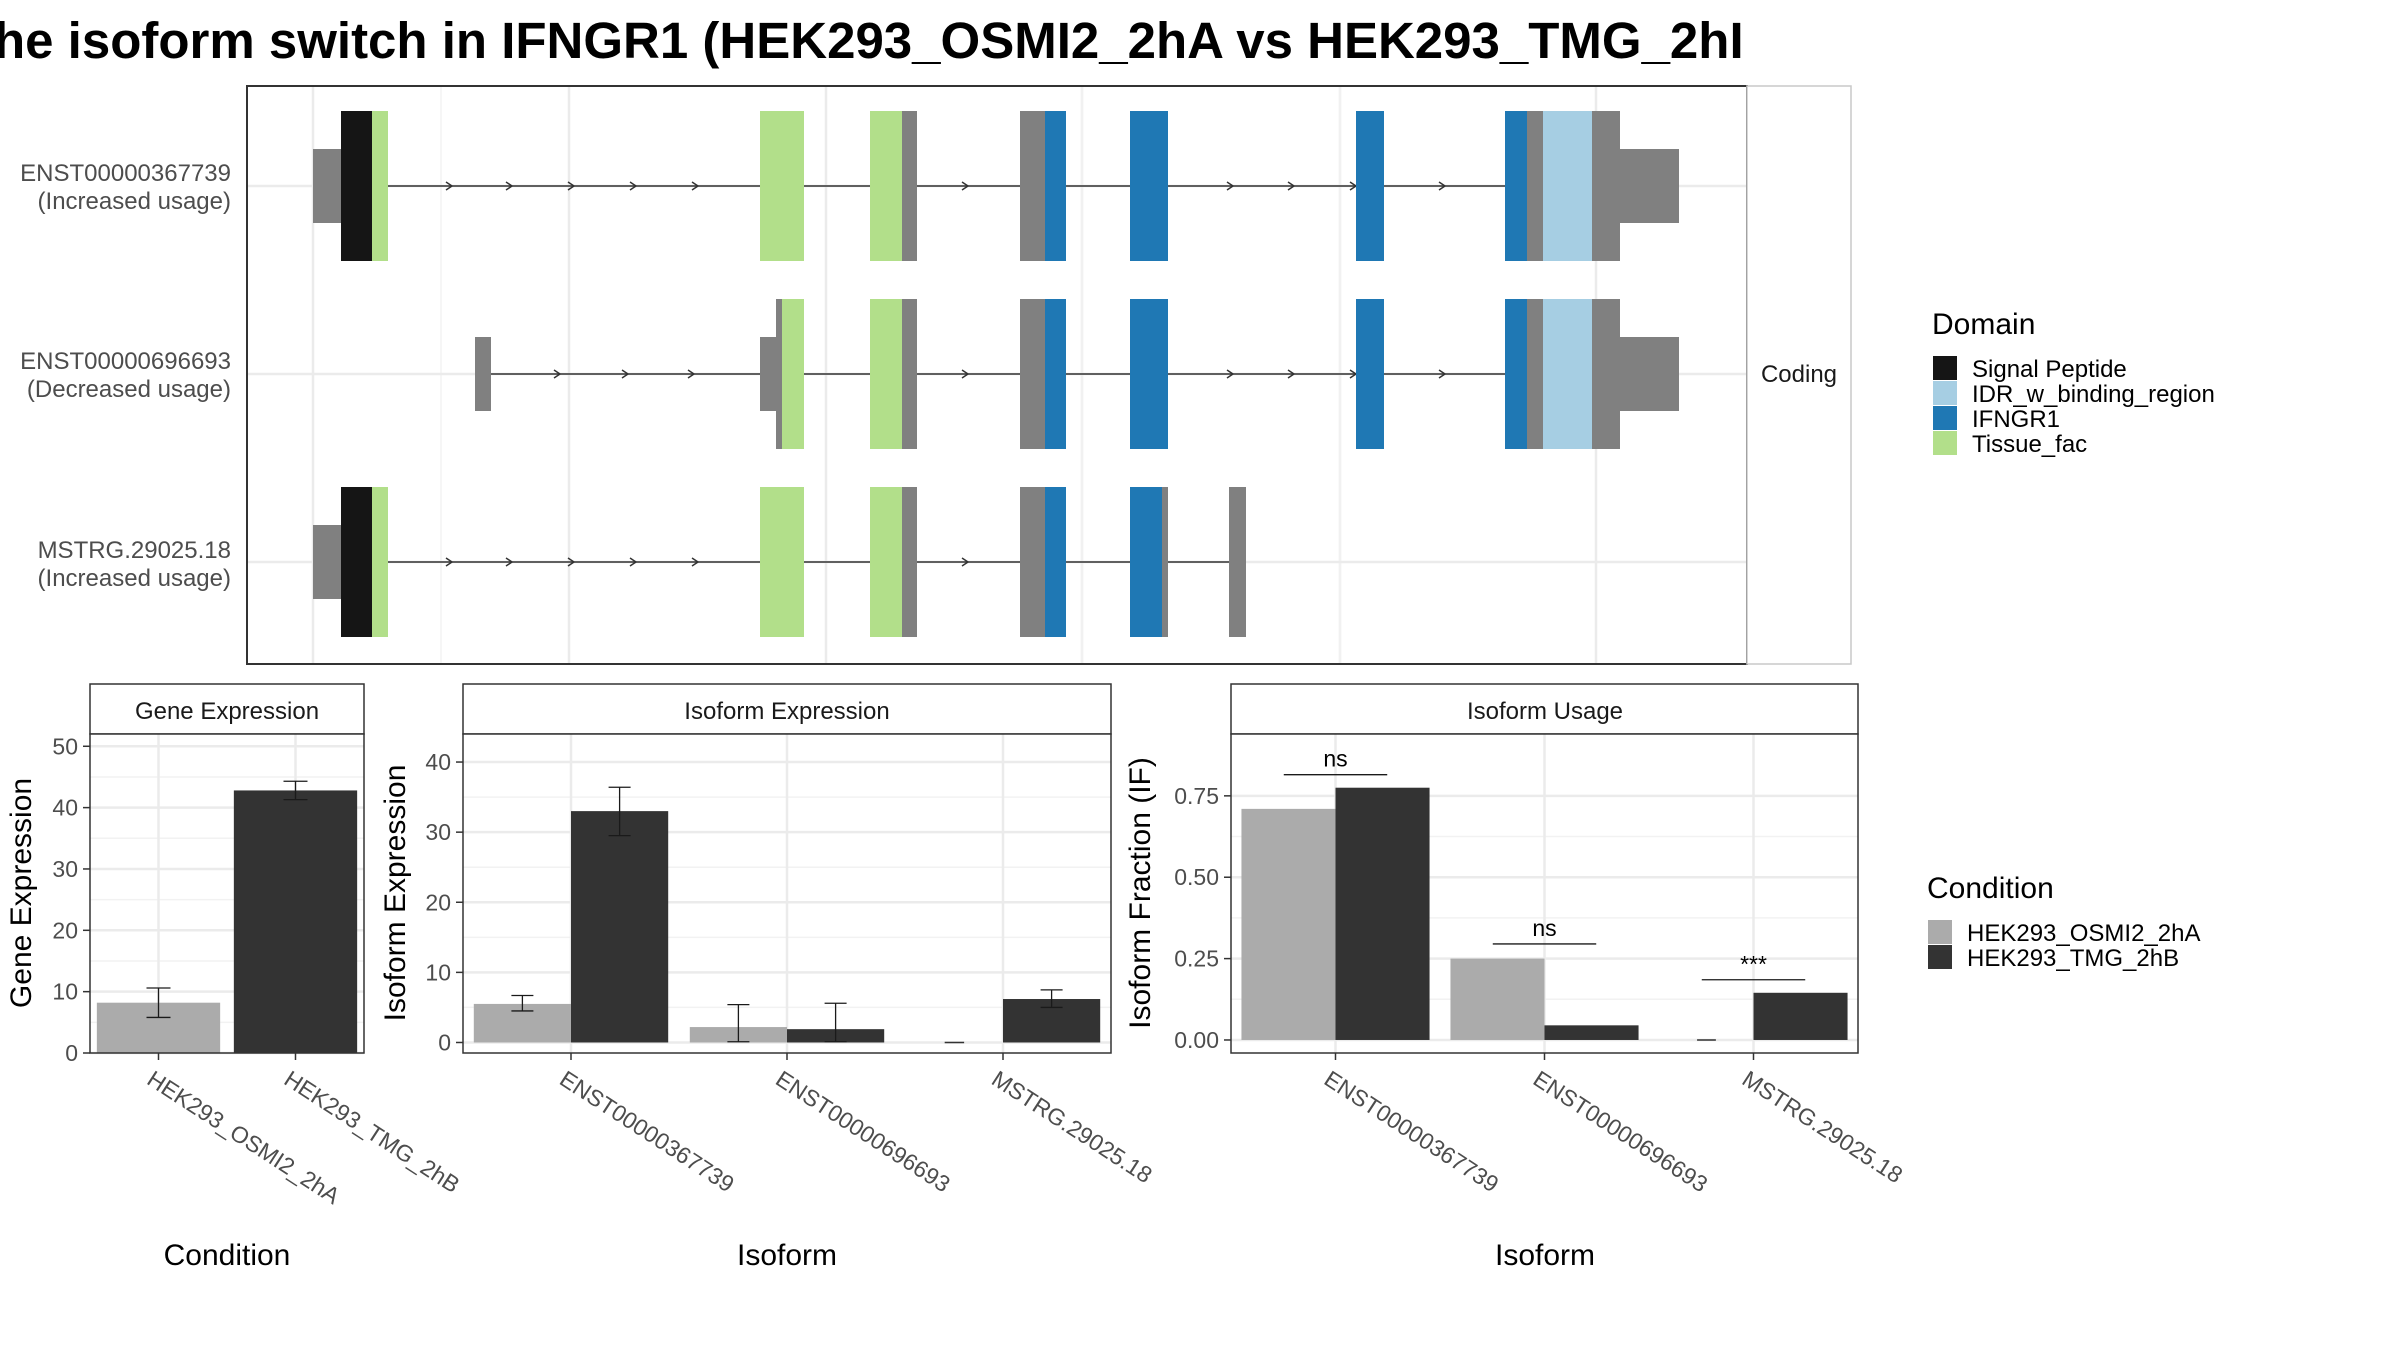  What do you see at coordinates (129, 389) in the screenshot?
I see `transcript-label-2-usage: (Decreased usage)` at bounding box center [129, 389].